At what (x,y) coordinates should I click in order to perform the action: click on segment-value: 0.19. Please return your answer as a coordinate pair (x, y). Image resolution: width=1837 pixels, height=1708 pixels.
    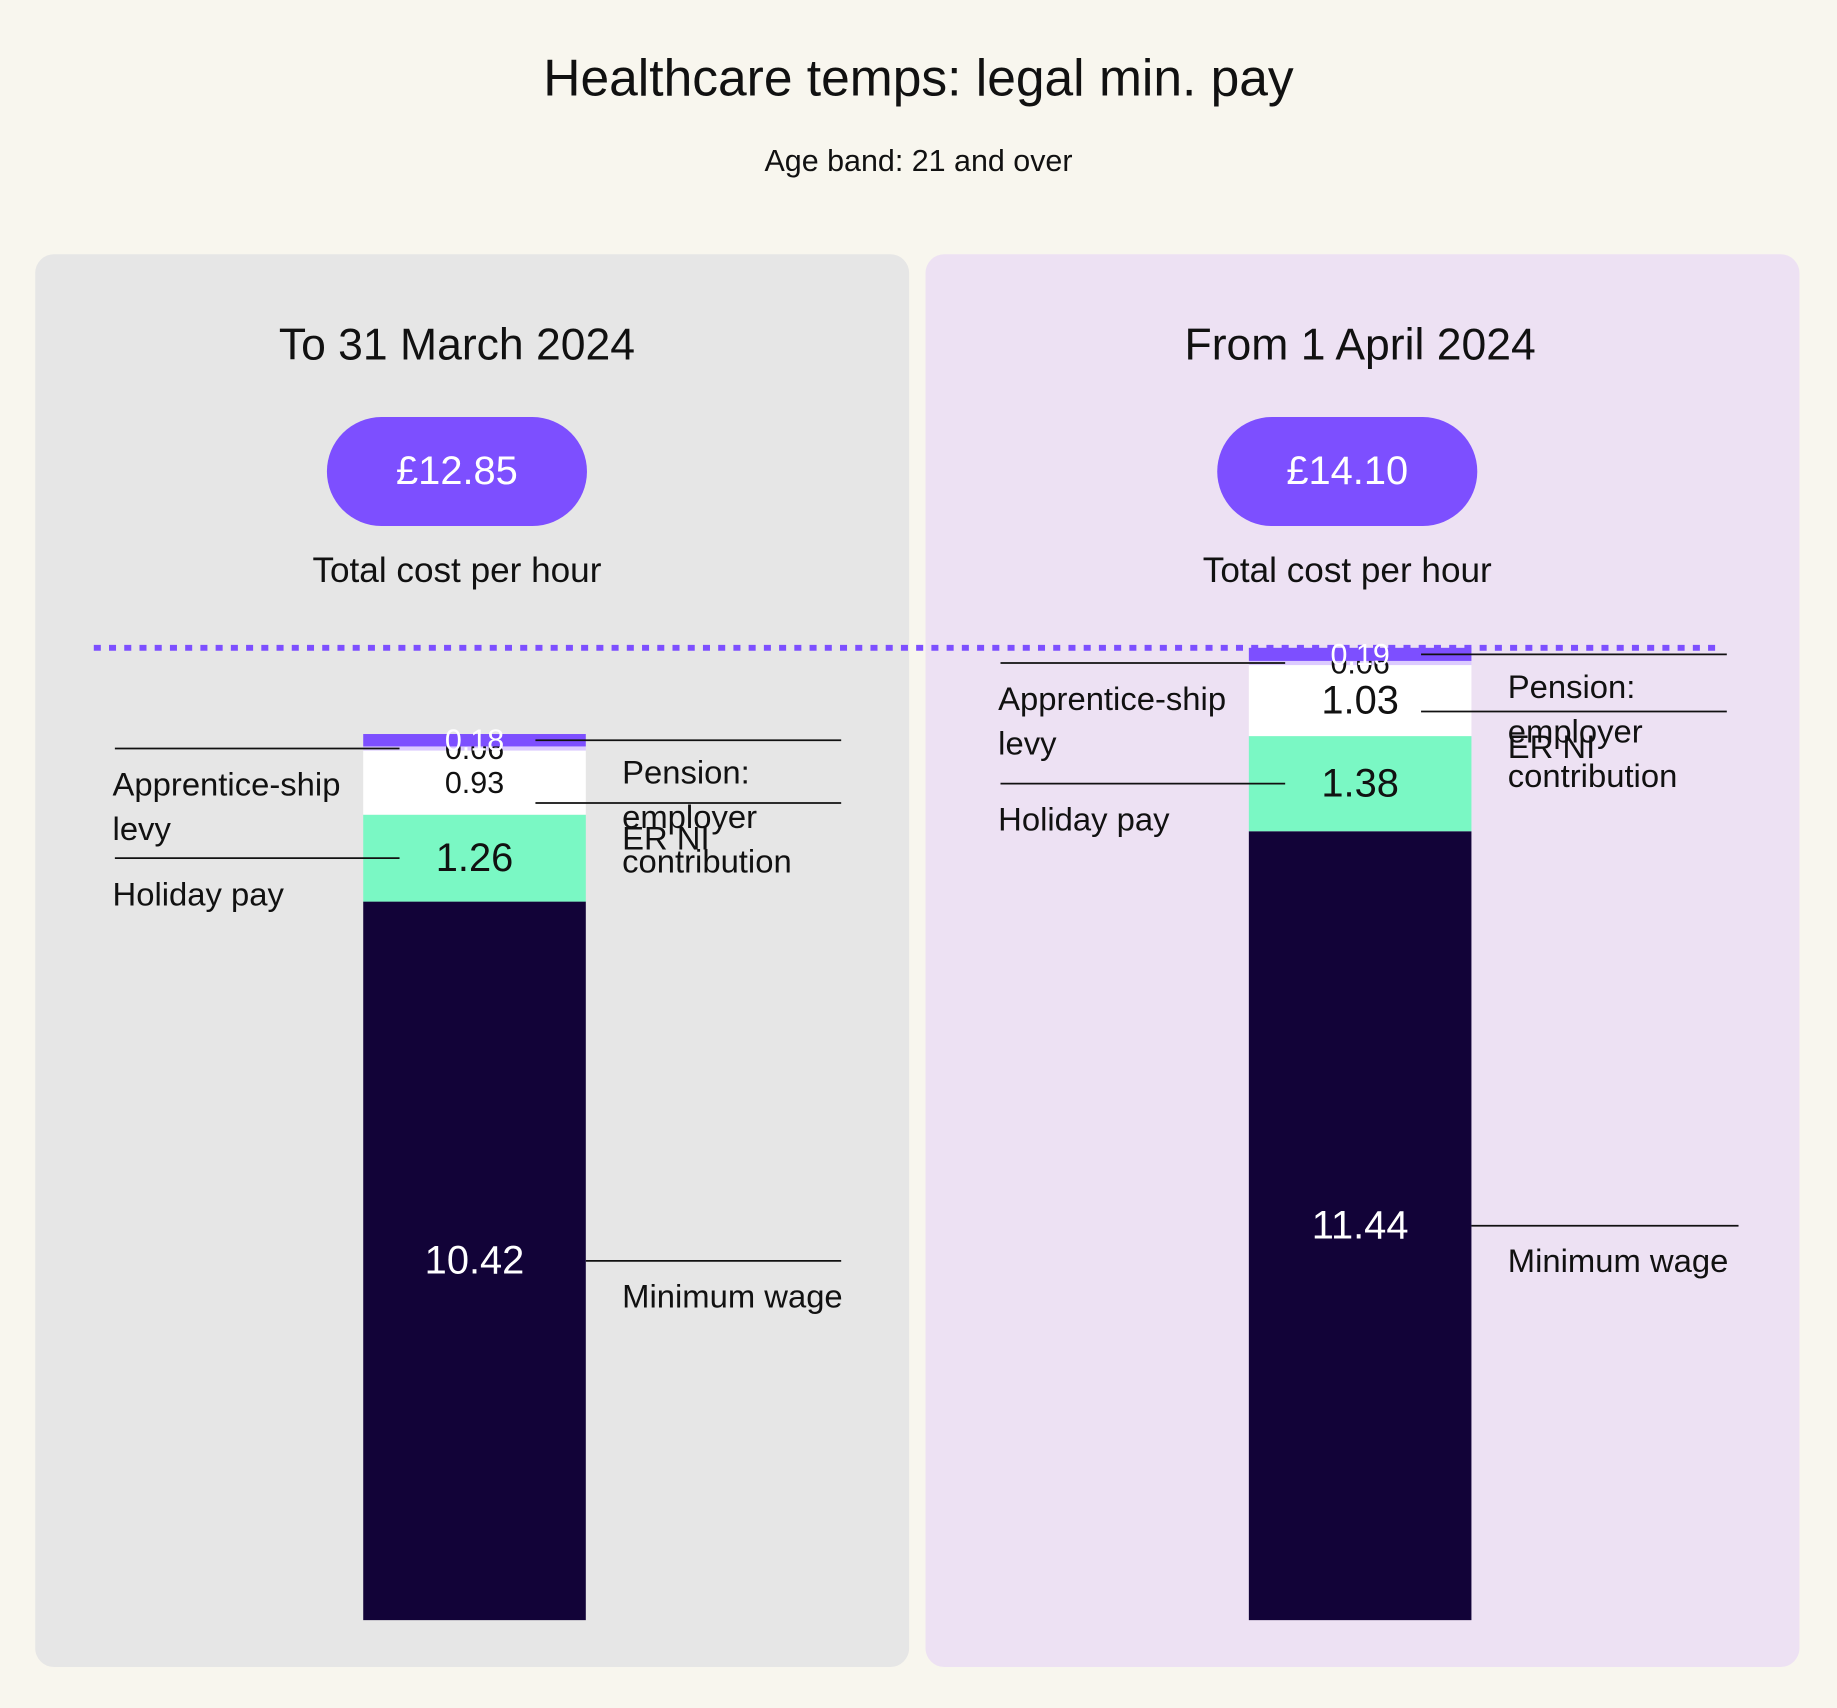
    Looking at the image, I should click on (1360, 655).